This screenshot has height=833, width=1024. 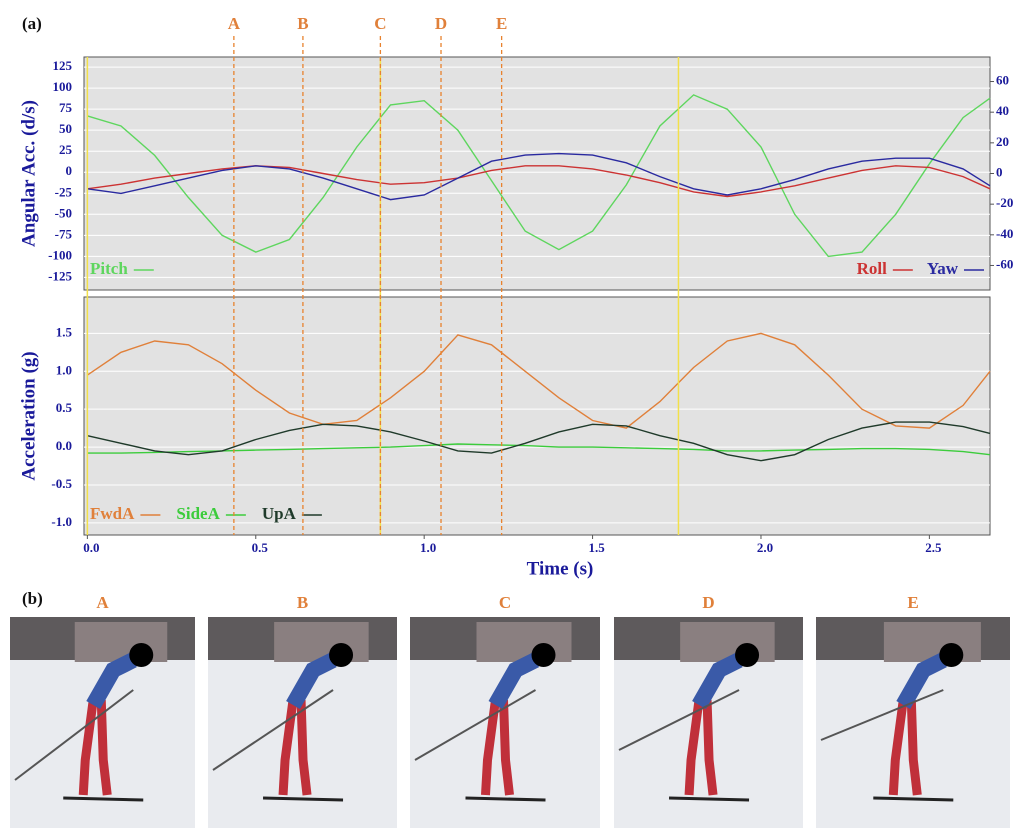 I want to click on panel-label: (a), so click(x=32, y=23).